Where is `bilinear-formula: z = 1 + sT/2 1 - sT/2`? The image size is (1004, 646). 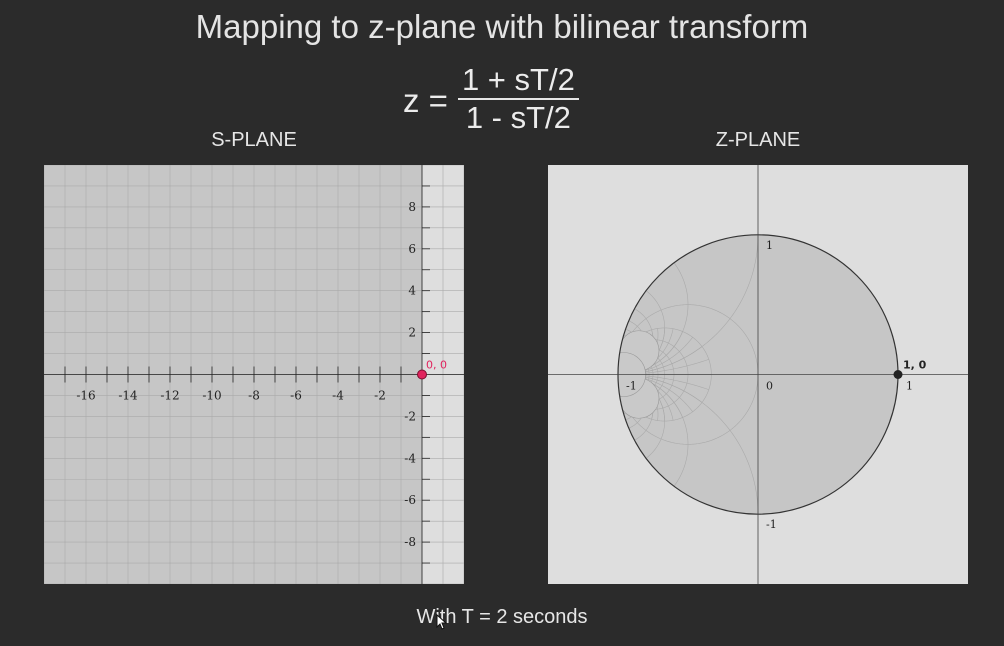 bilinear-formula: z = 1 + sT/2 1 - sT/2 is located at coordinates (491, 99).